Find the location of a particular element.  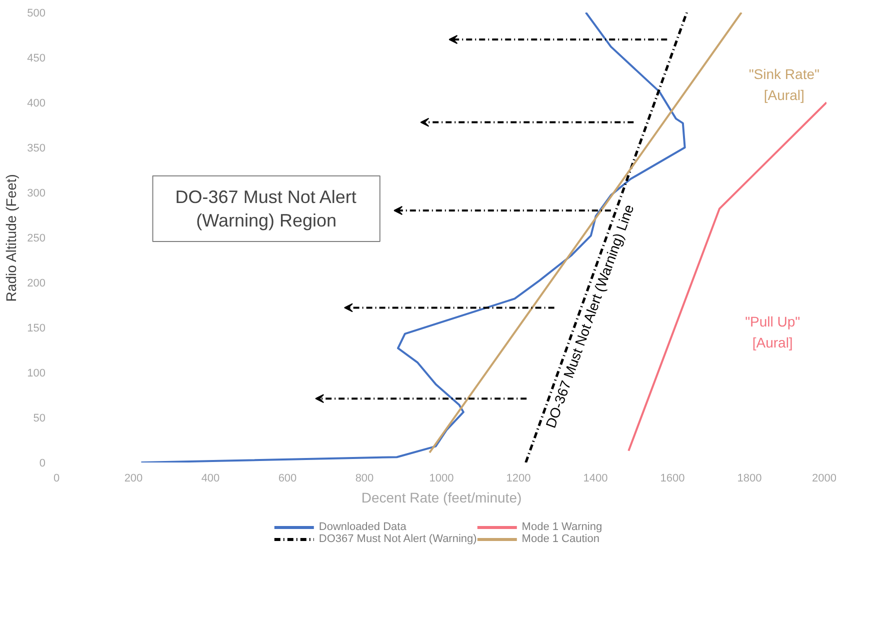

y-tick-label: 200 is located at coordinates (36, 284).